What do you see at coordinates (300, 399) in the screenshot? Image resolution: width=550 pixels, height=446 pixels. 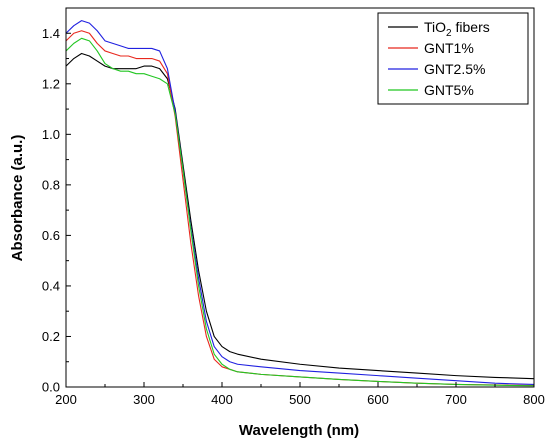 I see `x-tick-label-500: 500` at bounding box center [300, 399].